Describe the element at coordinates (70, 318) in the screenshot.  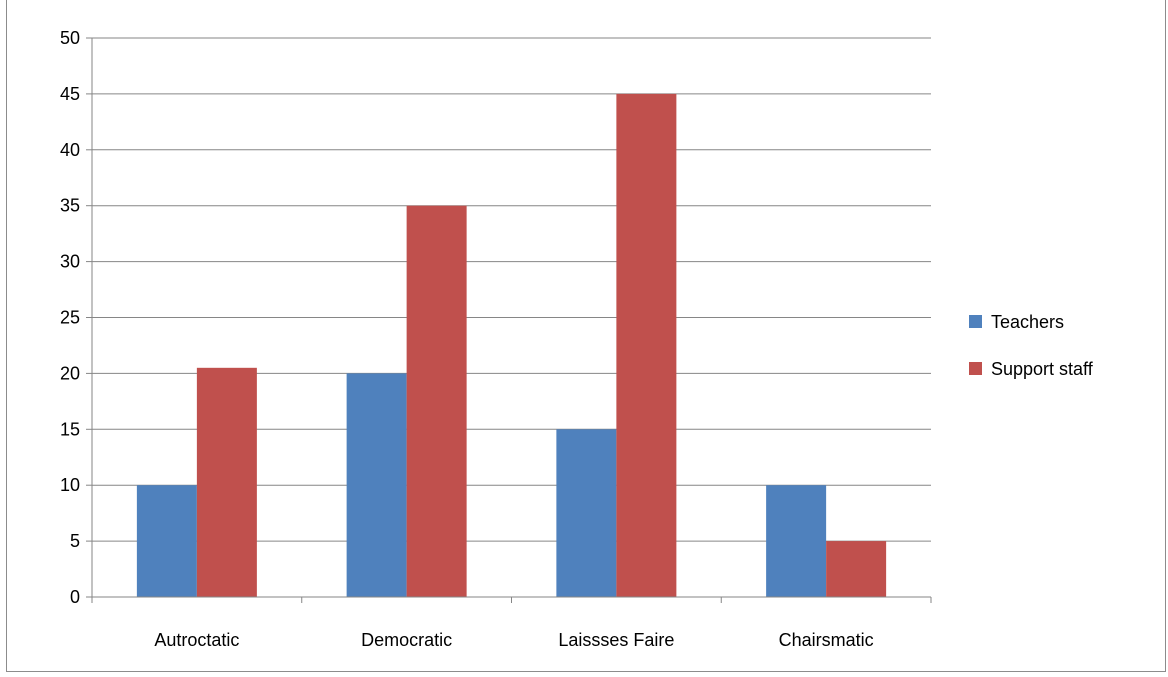
I see `y-tick-label: 25` at that location.